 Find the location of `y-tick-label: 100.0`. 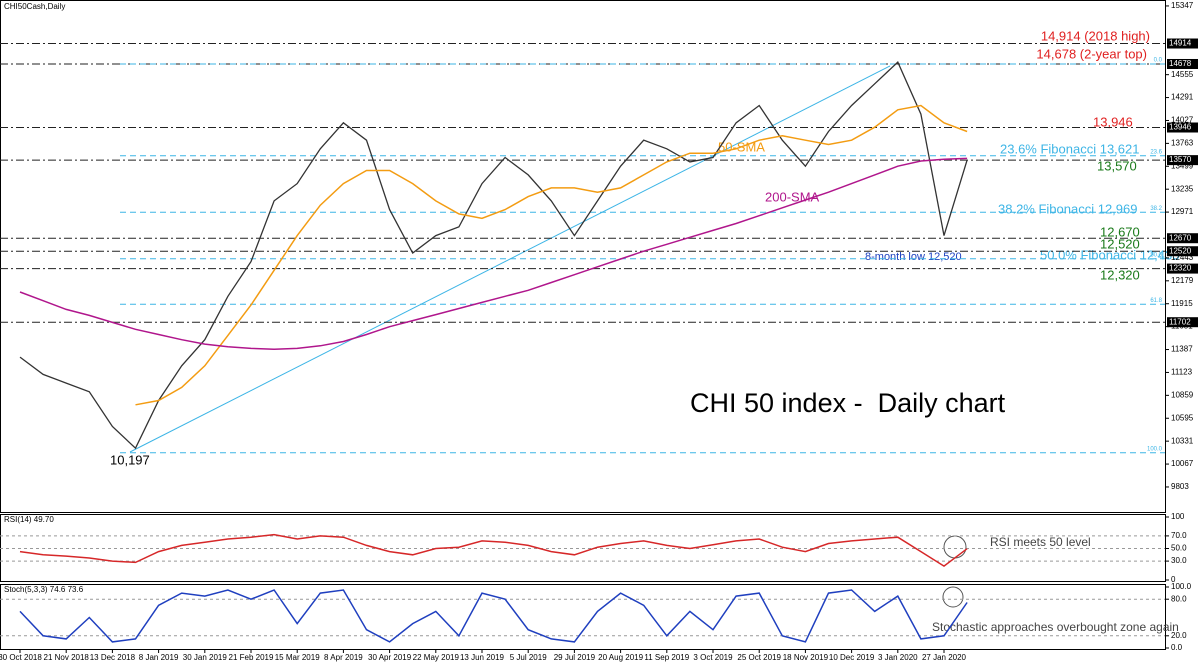

y-tick-label: 100.0 is located at coordinates (1181, 586).